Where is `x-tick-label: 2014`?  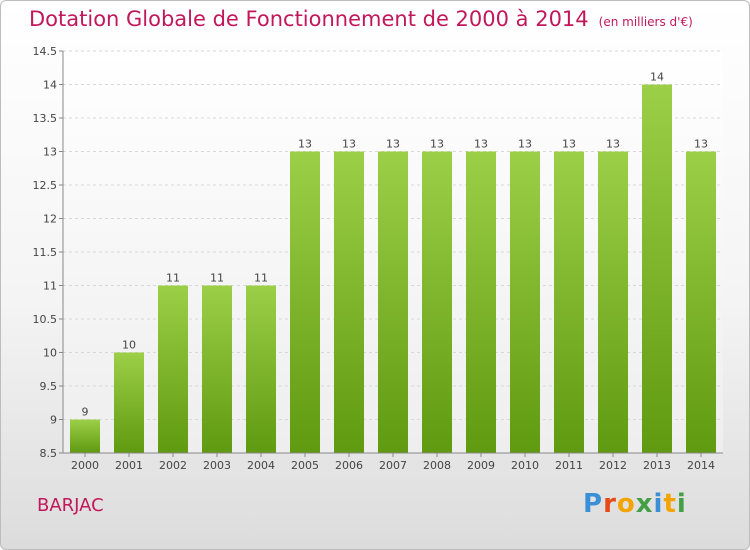
x-tick-label: 2014 is located at coordinates (701, 465).